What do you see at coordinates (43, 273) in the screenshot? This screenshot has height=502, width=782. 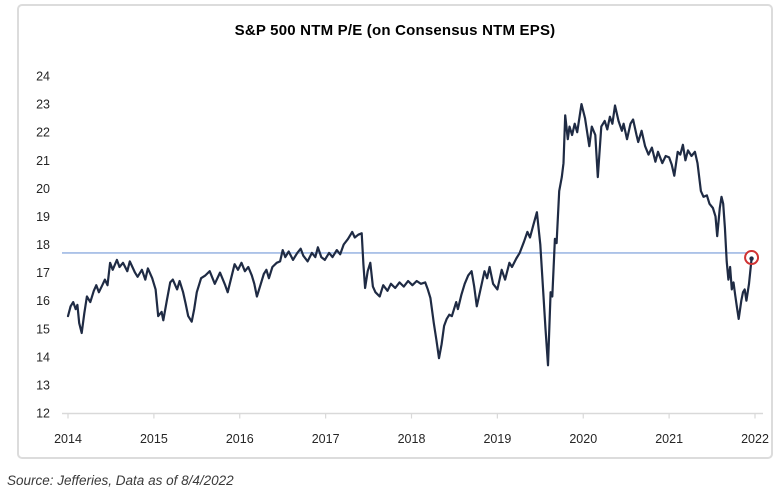 I see `y-tick-label: 17` at bounding box center [43, 273].